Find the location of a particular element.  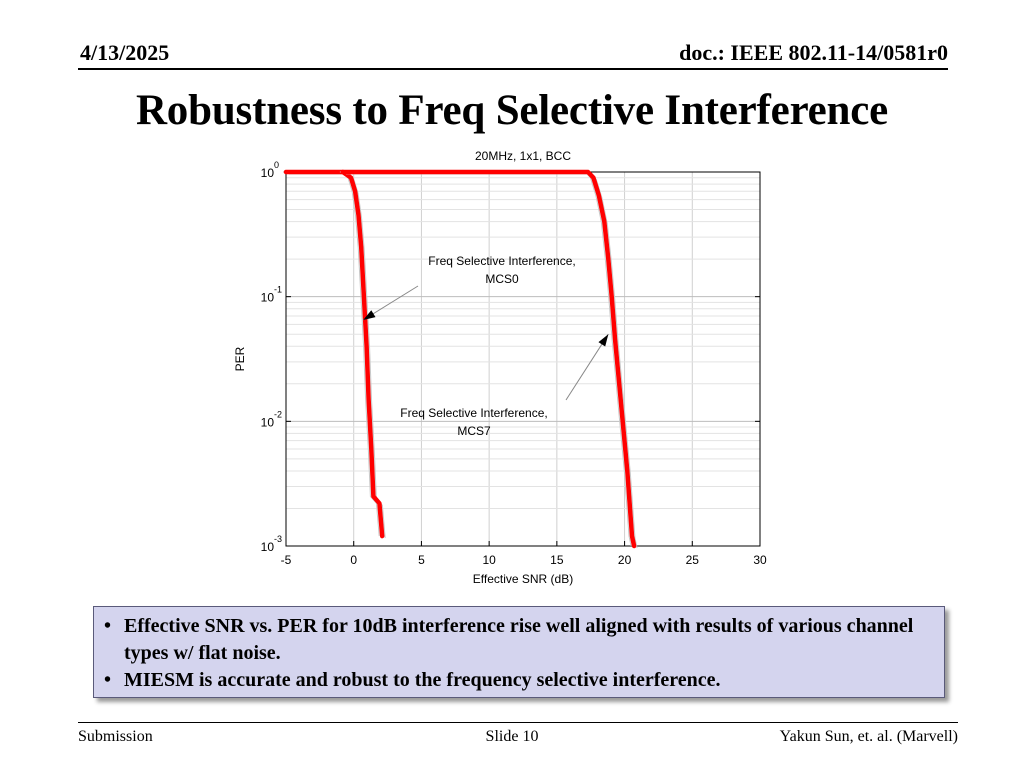

x-tick-label: 30 is located at coordinates (760, 560).